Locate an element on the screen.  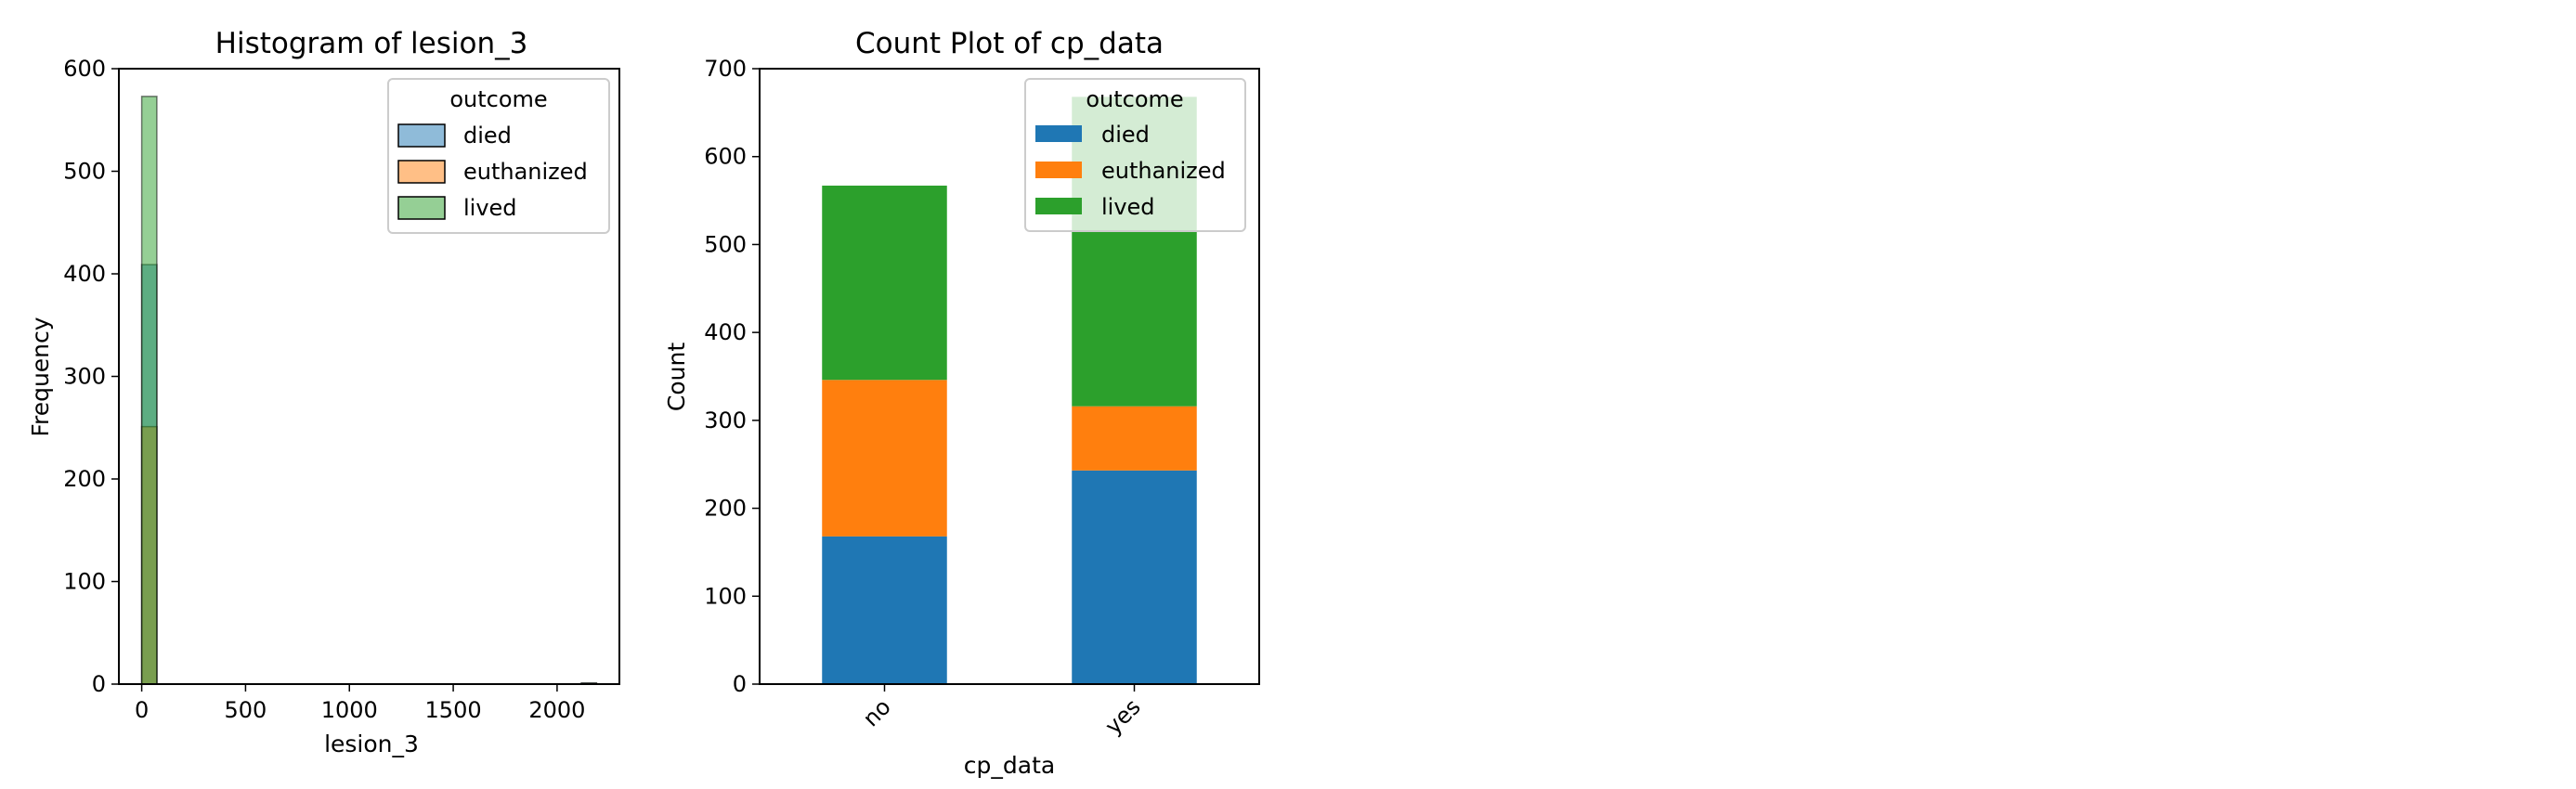
y-axis-label: Frequency is located at coordinates (40, 377).